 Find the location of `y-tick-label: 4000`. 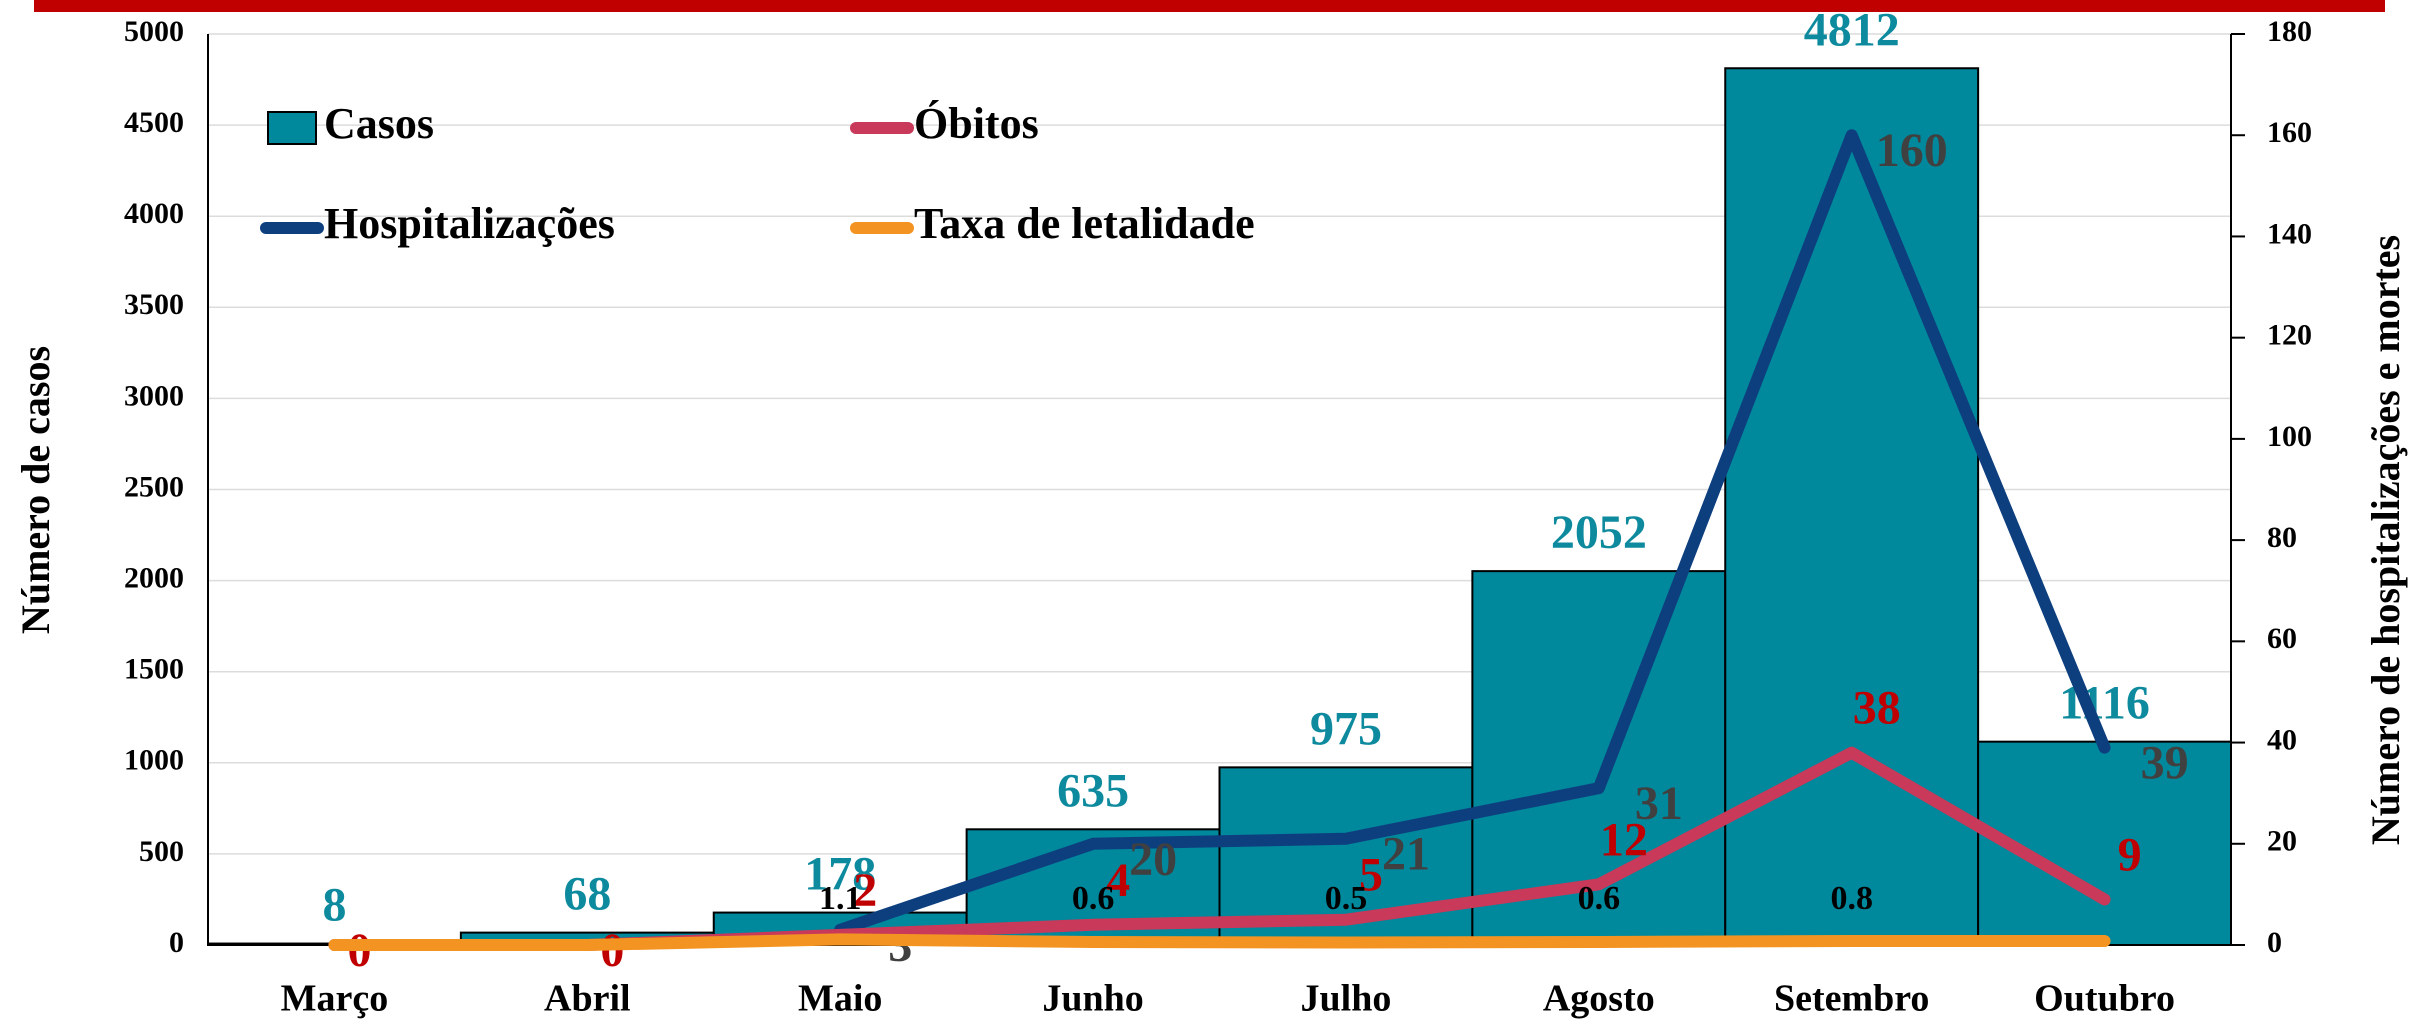

y-tick-label: 4000 is located at coordinates (154, 213).